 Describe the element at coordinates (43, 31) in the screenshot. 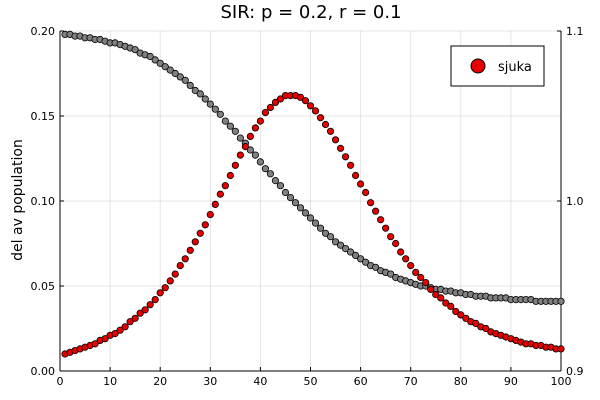

I see `y-tick-label: 0.20` at that location.